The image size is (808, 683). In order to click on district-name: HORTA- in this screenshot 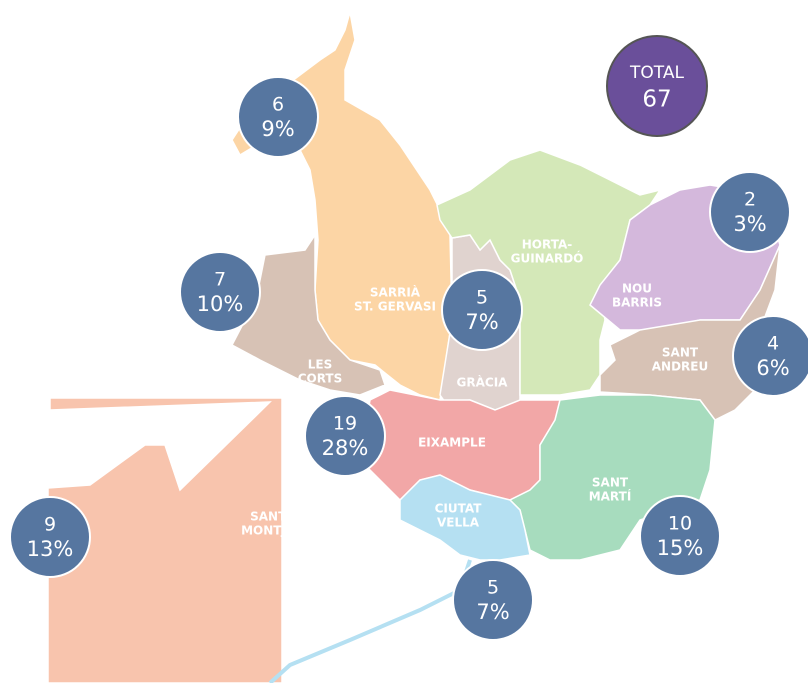, I will do `click(547, 245)`.